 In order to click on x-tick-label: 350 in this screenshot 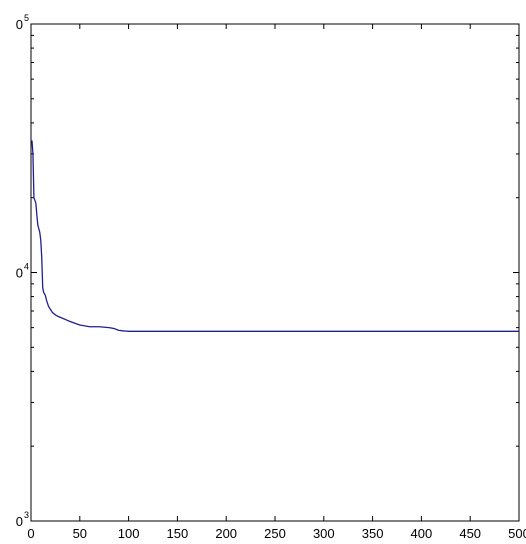, I will do `click(373, 533)`.